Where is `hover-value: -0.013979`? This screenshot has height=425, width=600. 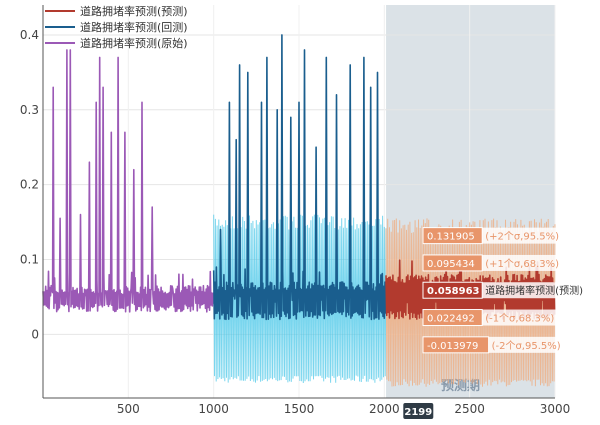
hover-value: -0.013979 is located at coordinates (452, 346).